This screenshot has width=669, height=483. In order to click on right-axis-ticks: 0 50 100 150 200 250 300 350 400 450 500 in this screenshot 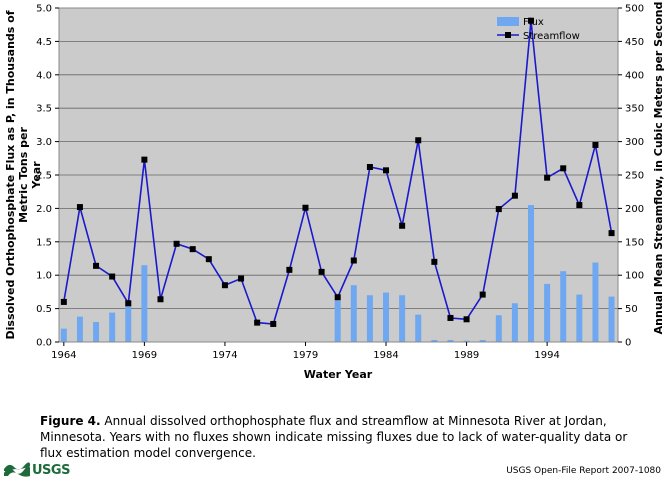, I will do `click(631, 176)`.